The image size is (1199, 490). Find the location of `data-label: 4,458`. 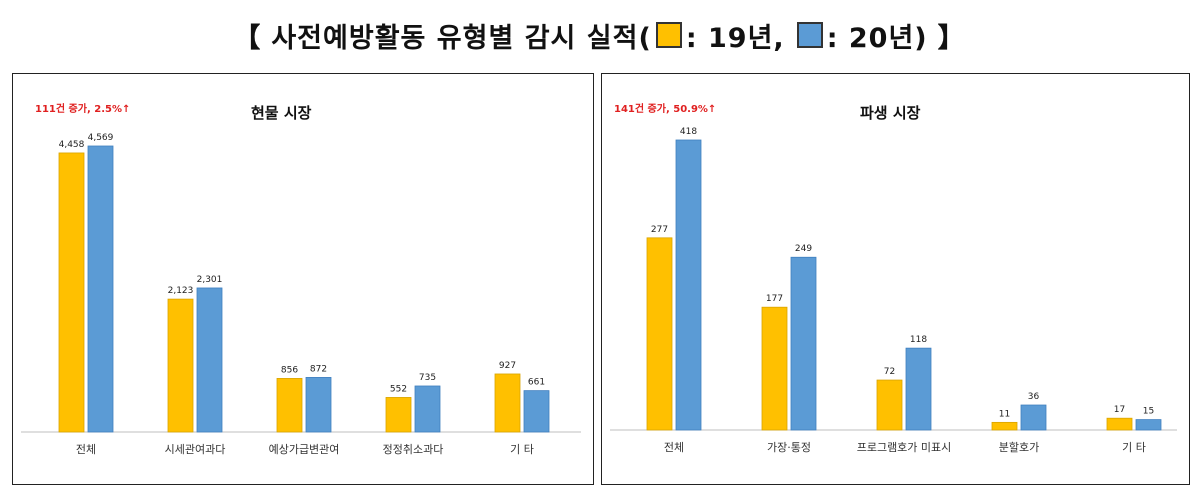

data-label: 4,458 is located at coordinates (72, 145).